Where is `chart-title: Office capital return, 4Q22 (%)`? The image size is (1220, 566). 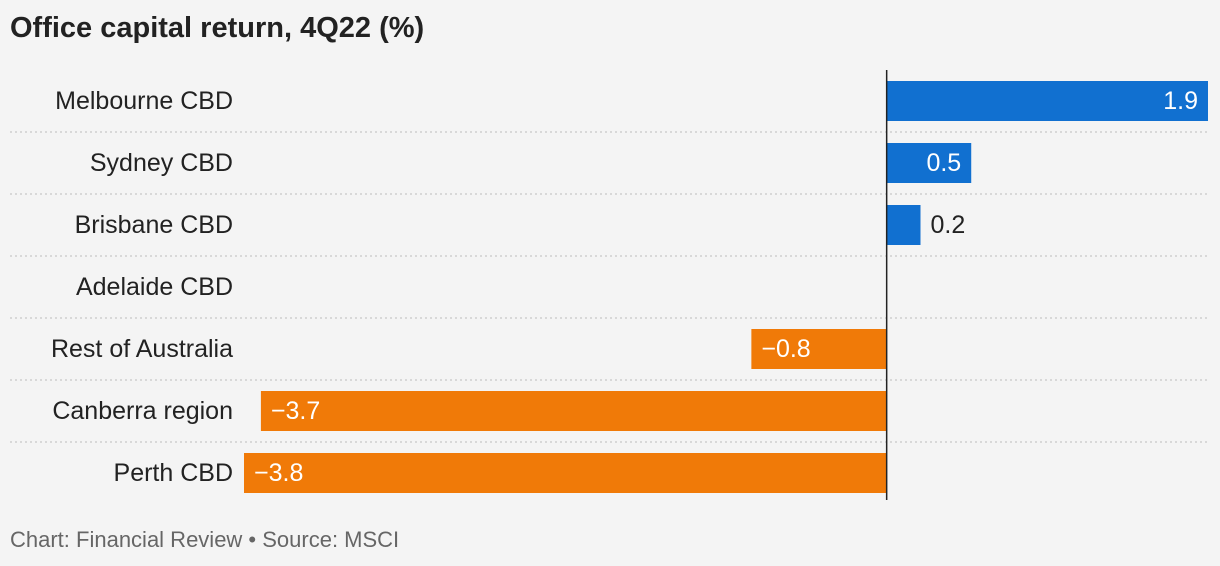 chart-title: Office capital return, 4Q22 (%) is located at coordinates (217, 28).